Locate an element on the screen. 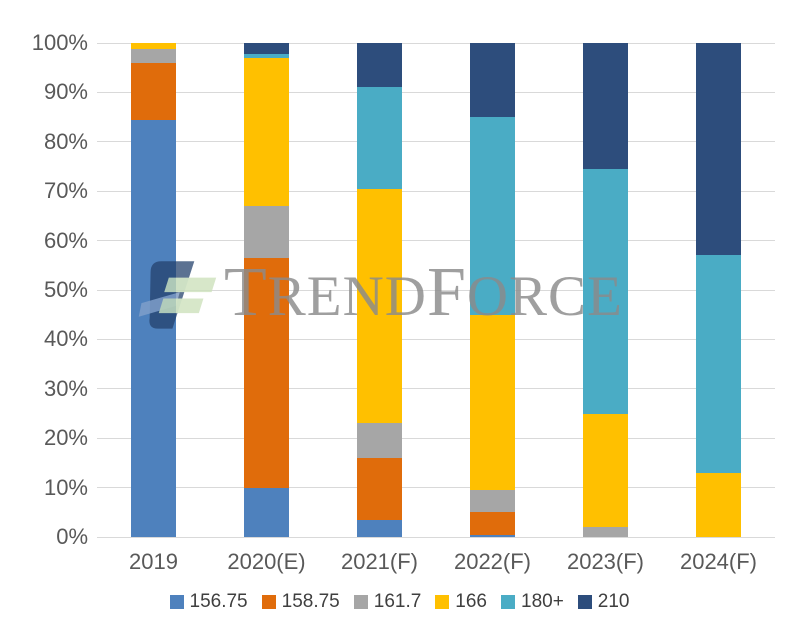 This screenshot has height=622, width=799. y-axis-label: 50% is located at coordinates (65, 289).